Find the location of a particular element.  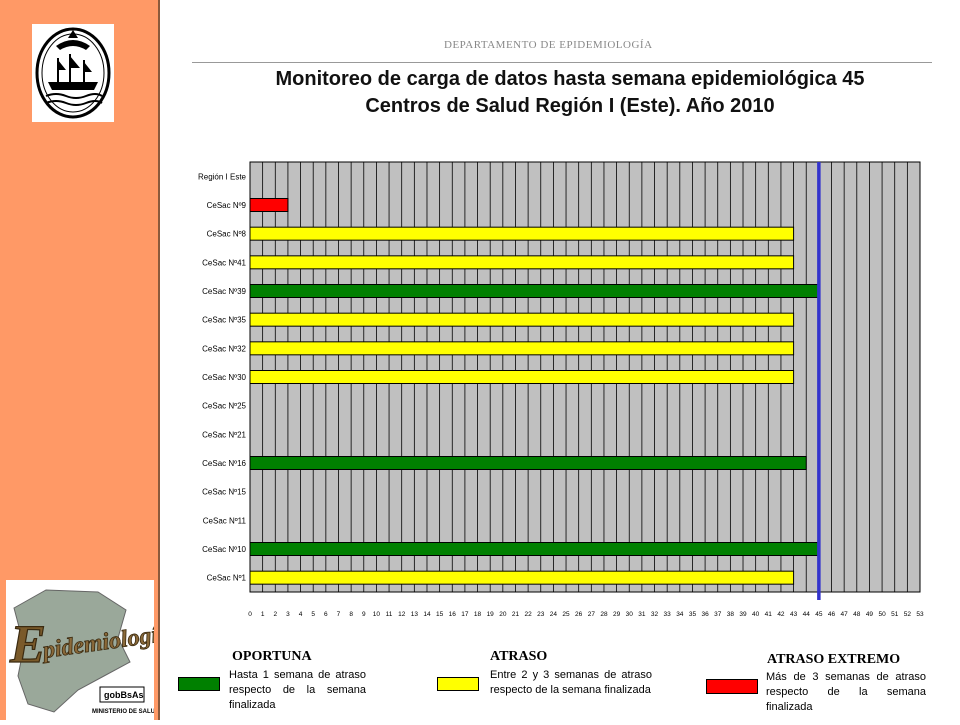

legend-swatch-oportuna is located at coordinates (199, 684).